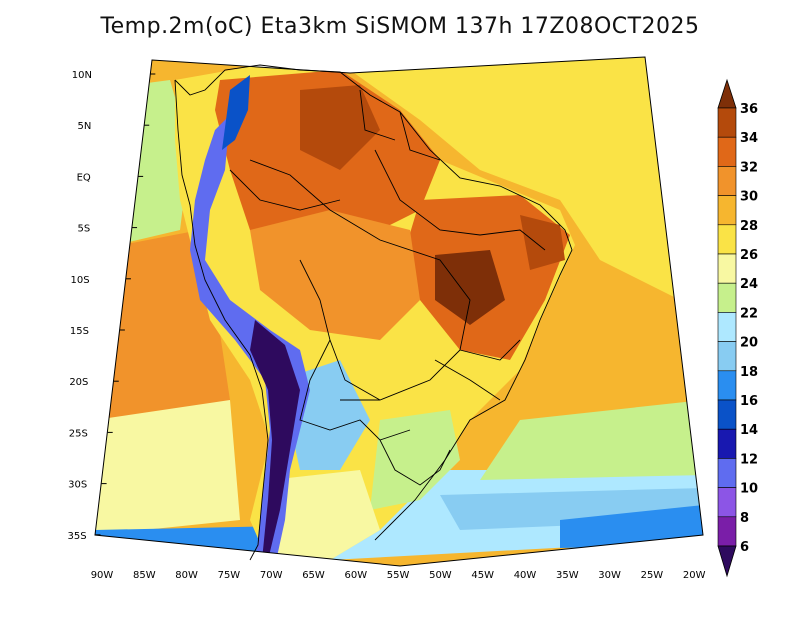 This screenshot has width=800, height=618. Describe the element at coordinates (355, 575) in the screenshot. I see `lon-tick-label: 60W` at that location.